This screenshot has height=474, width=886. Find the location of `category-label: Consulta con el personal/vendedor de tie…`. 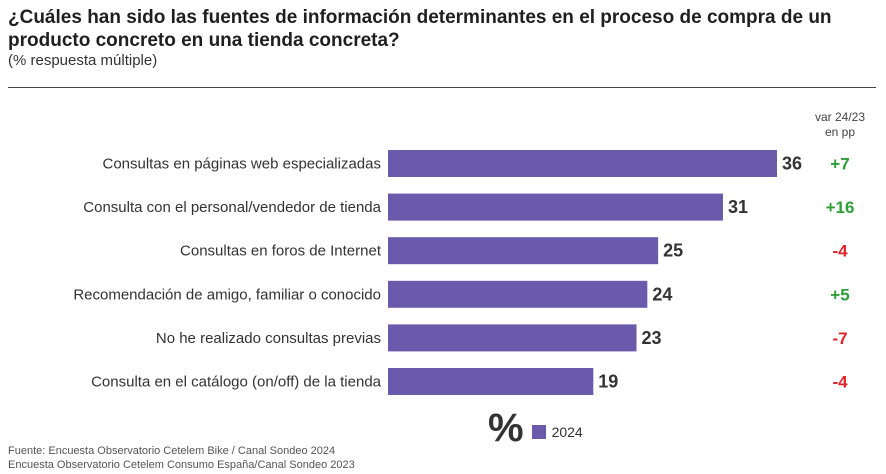

category-label: Consulta con el personal/vendedor de tie… is located at coordinates (232, 207).